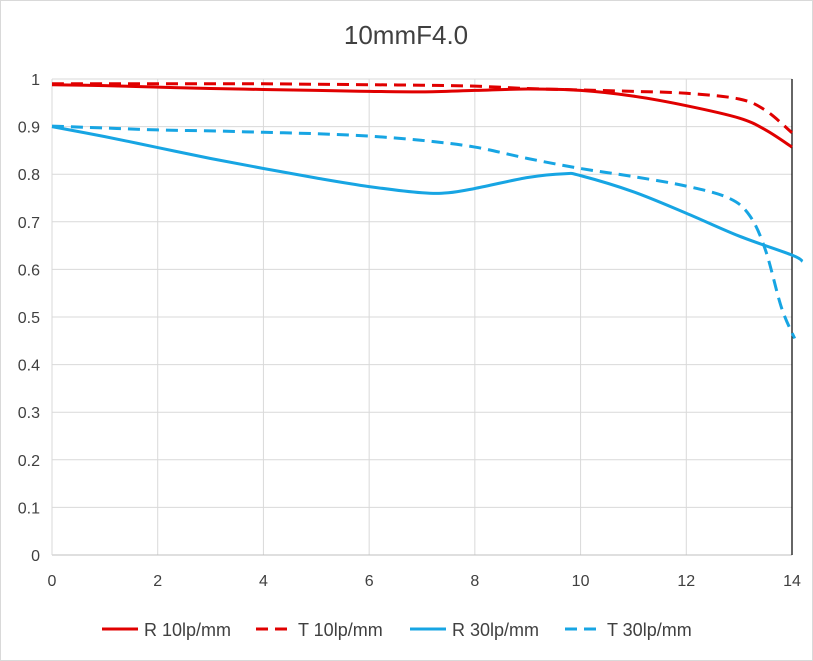 Image resolution: width=813 pixels, height=661 pixels. What do you see at coordinates (474, 581) in the screenshot?
I see `x-tick-label: 8` at bounding box center [474, 581].